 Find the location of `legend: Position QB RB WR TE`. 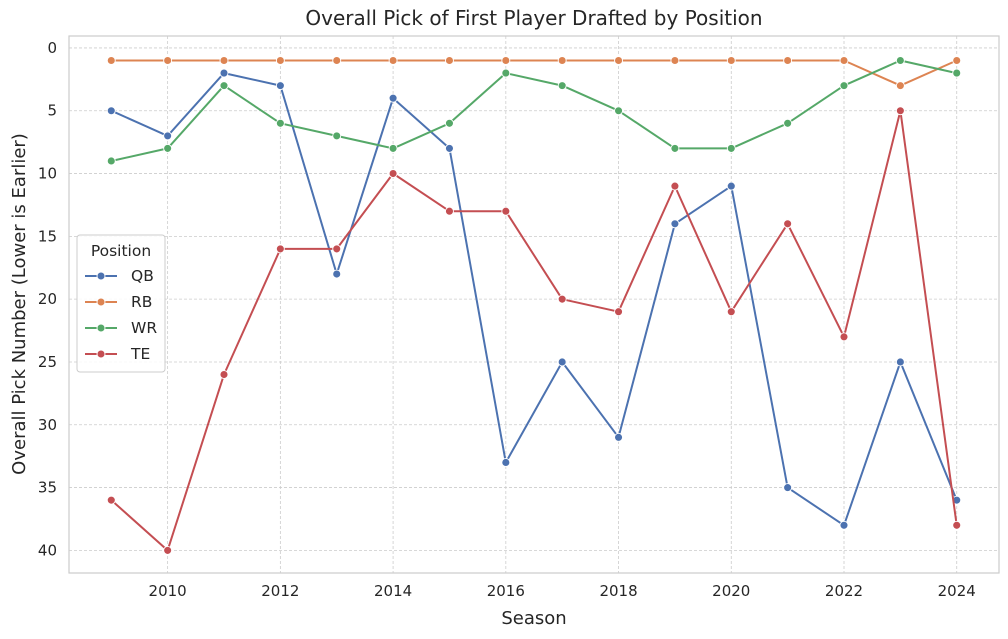

legend: Position QB RB WR TE is located at coordinates (121, 303).